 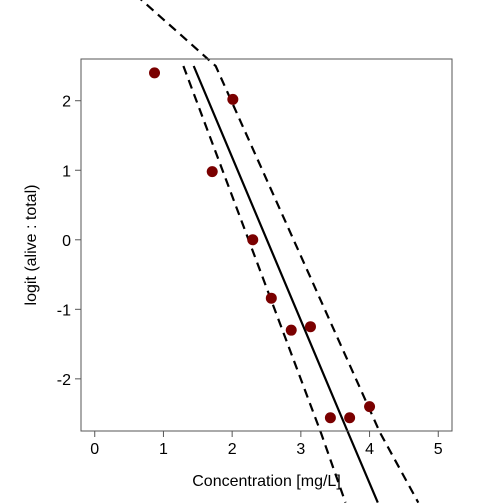 I want to click on x-tick-label: 0, so click(x=94, y=449).